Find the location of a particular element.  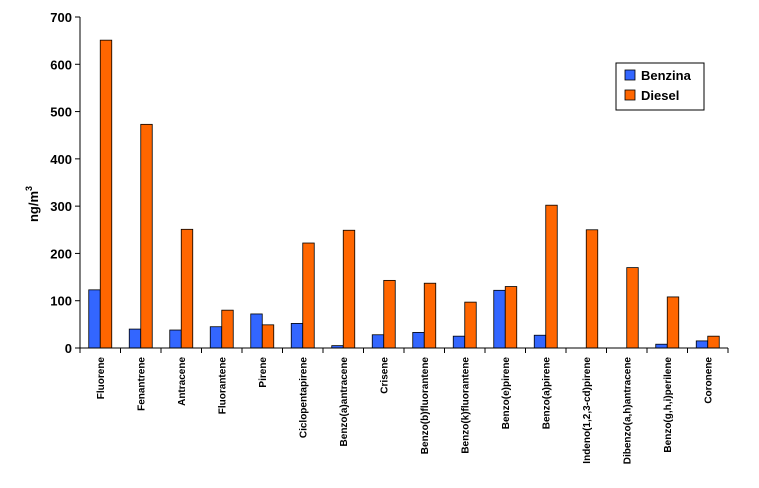

x-category-label-13: Dibenzo(a,h)antracene is located at coordinates (627, 411).